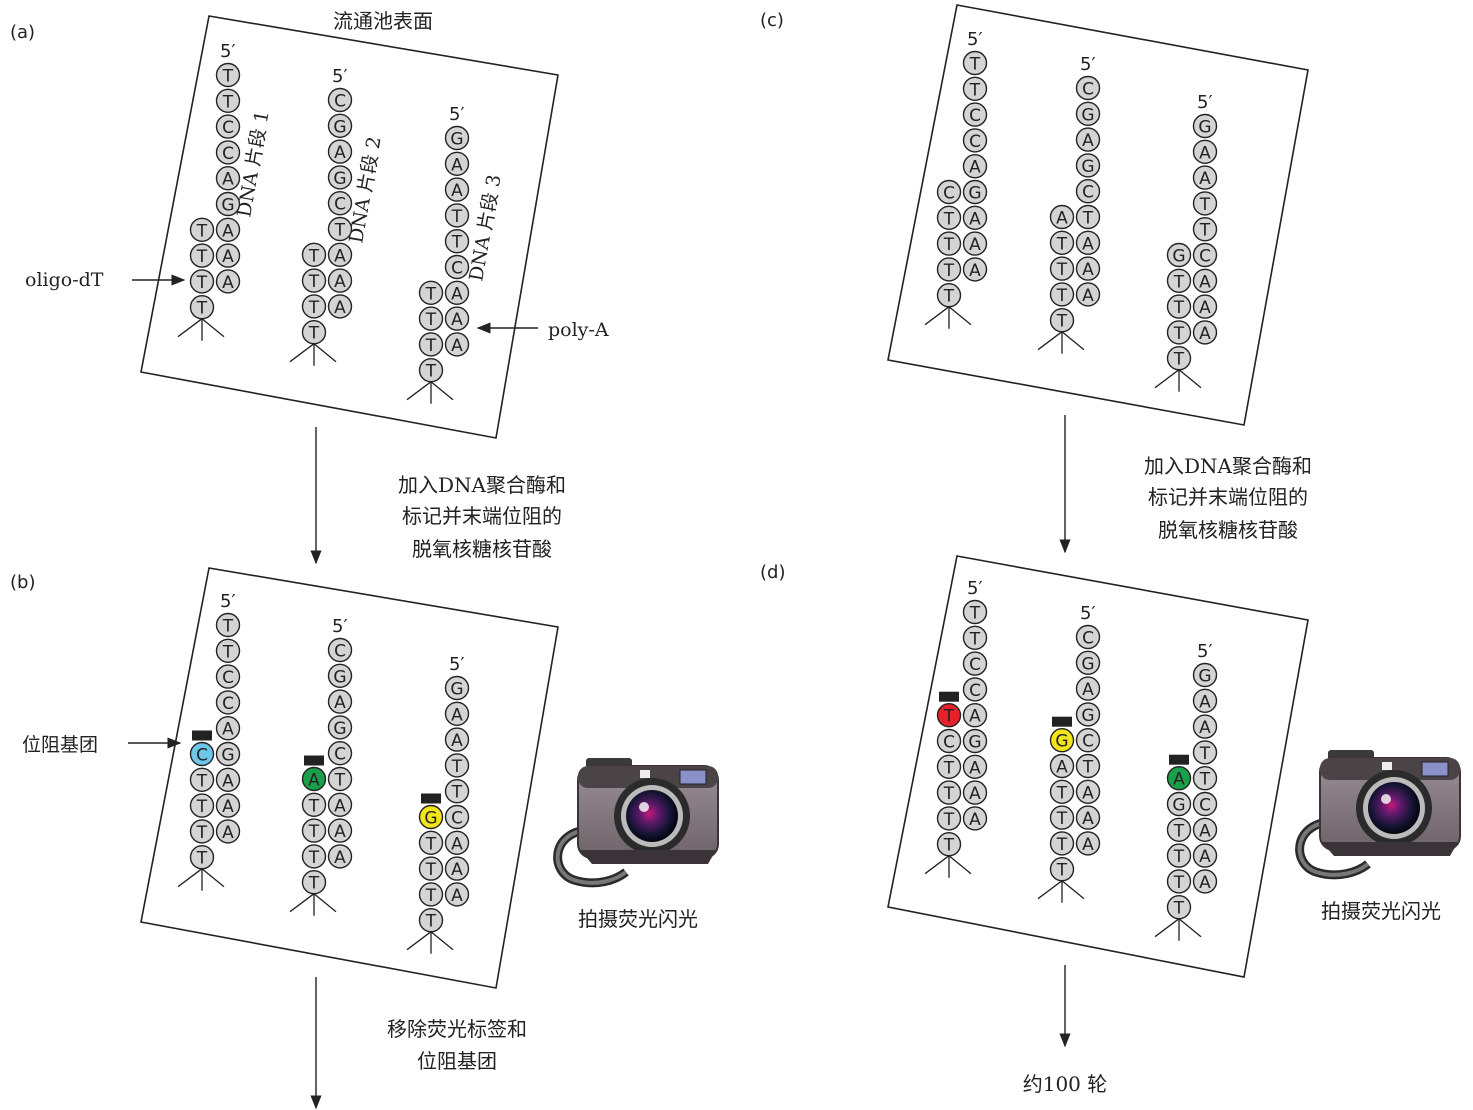 The width and height of the screenshot is (1473, 1110). What do you see at coordinates (482, 516) in the screenshot?
I see `step-text-ab-line2: 标记并末端位阻的` at bounding box center [482, 516].